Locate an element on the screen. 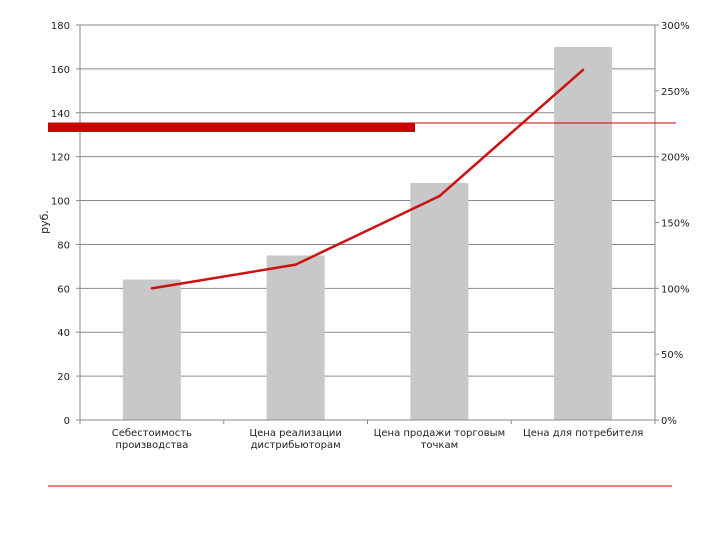  y2-tick-label: 200% is located at coordinates (675, 158).